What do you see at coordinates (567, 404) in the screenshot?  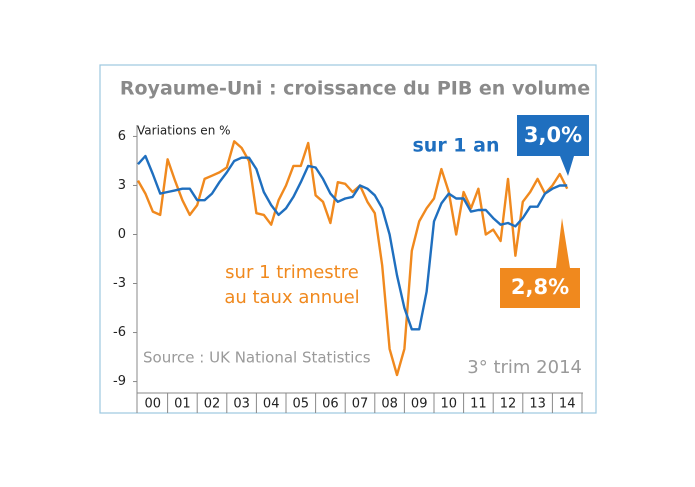 I see `x-tick-label: 14` at bounding box center [567, 404].